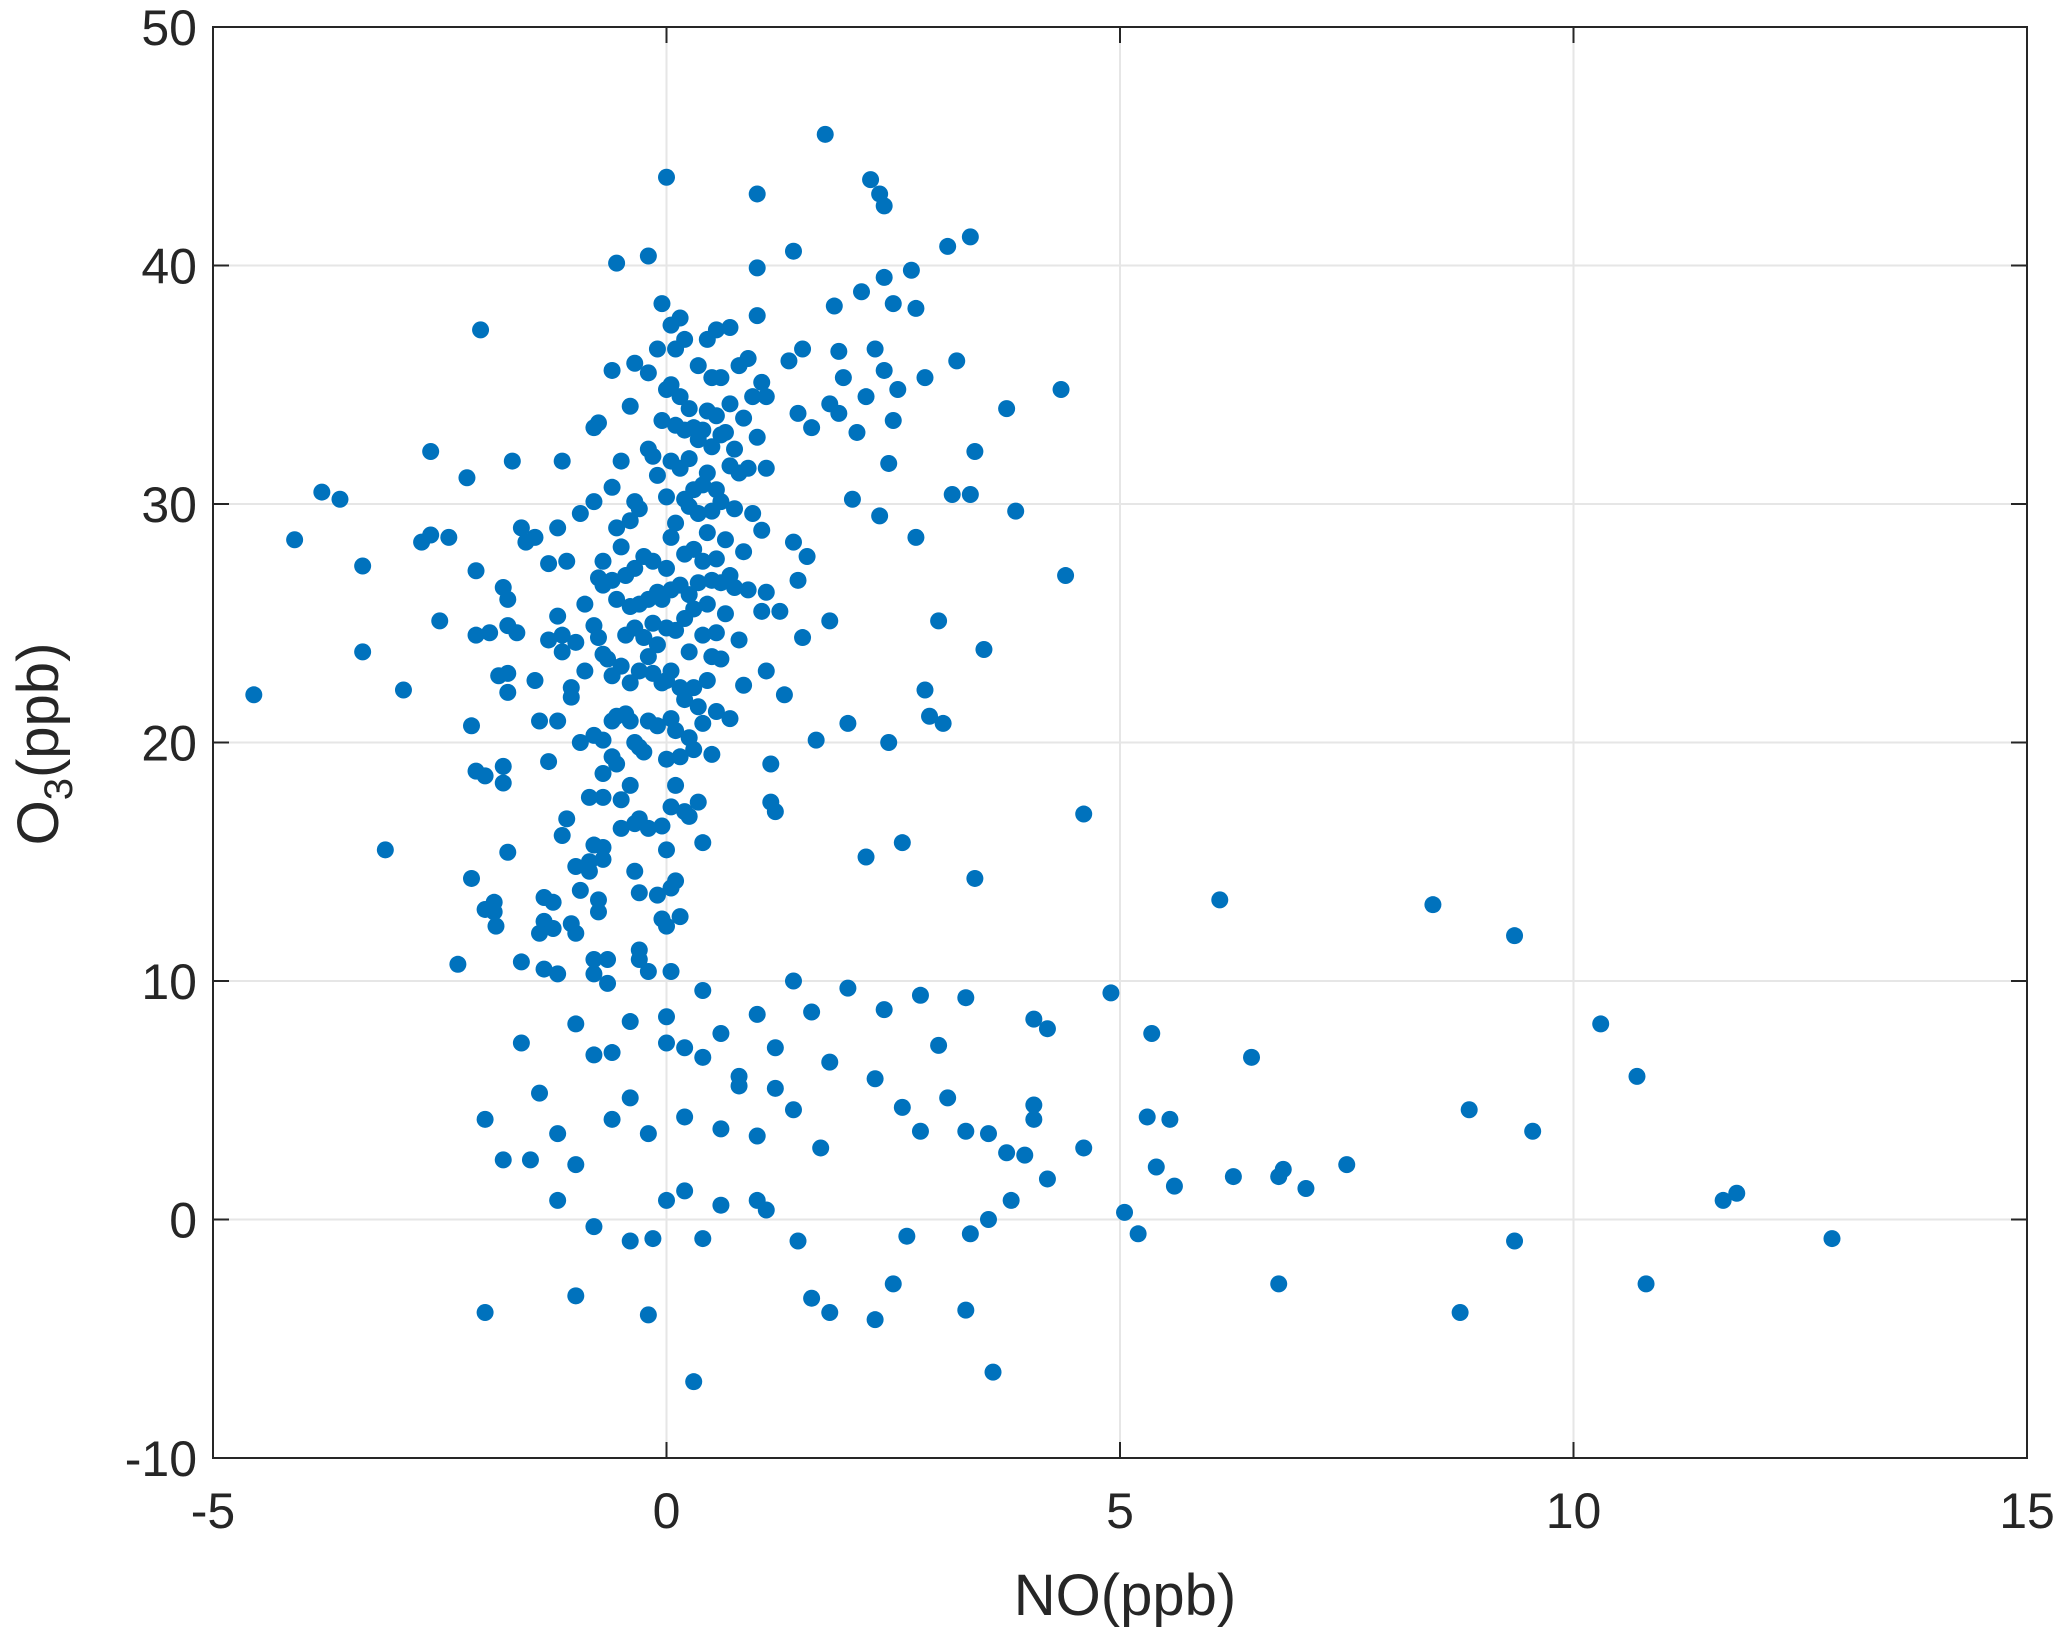 The width and height of the screenshot is (2067, 1634). Describe the element at coordinates (169, 505) in the screenshot. I see `y-tick-label: 30` at that location.